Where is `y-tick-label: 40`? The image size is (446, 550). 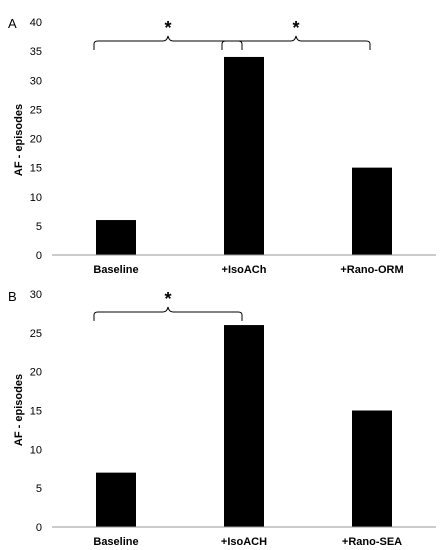
y-tick-label: 40 is located at coordinates (36, 23).